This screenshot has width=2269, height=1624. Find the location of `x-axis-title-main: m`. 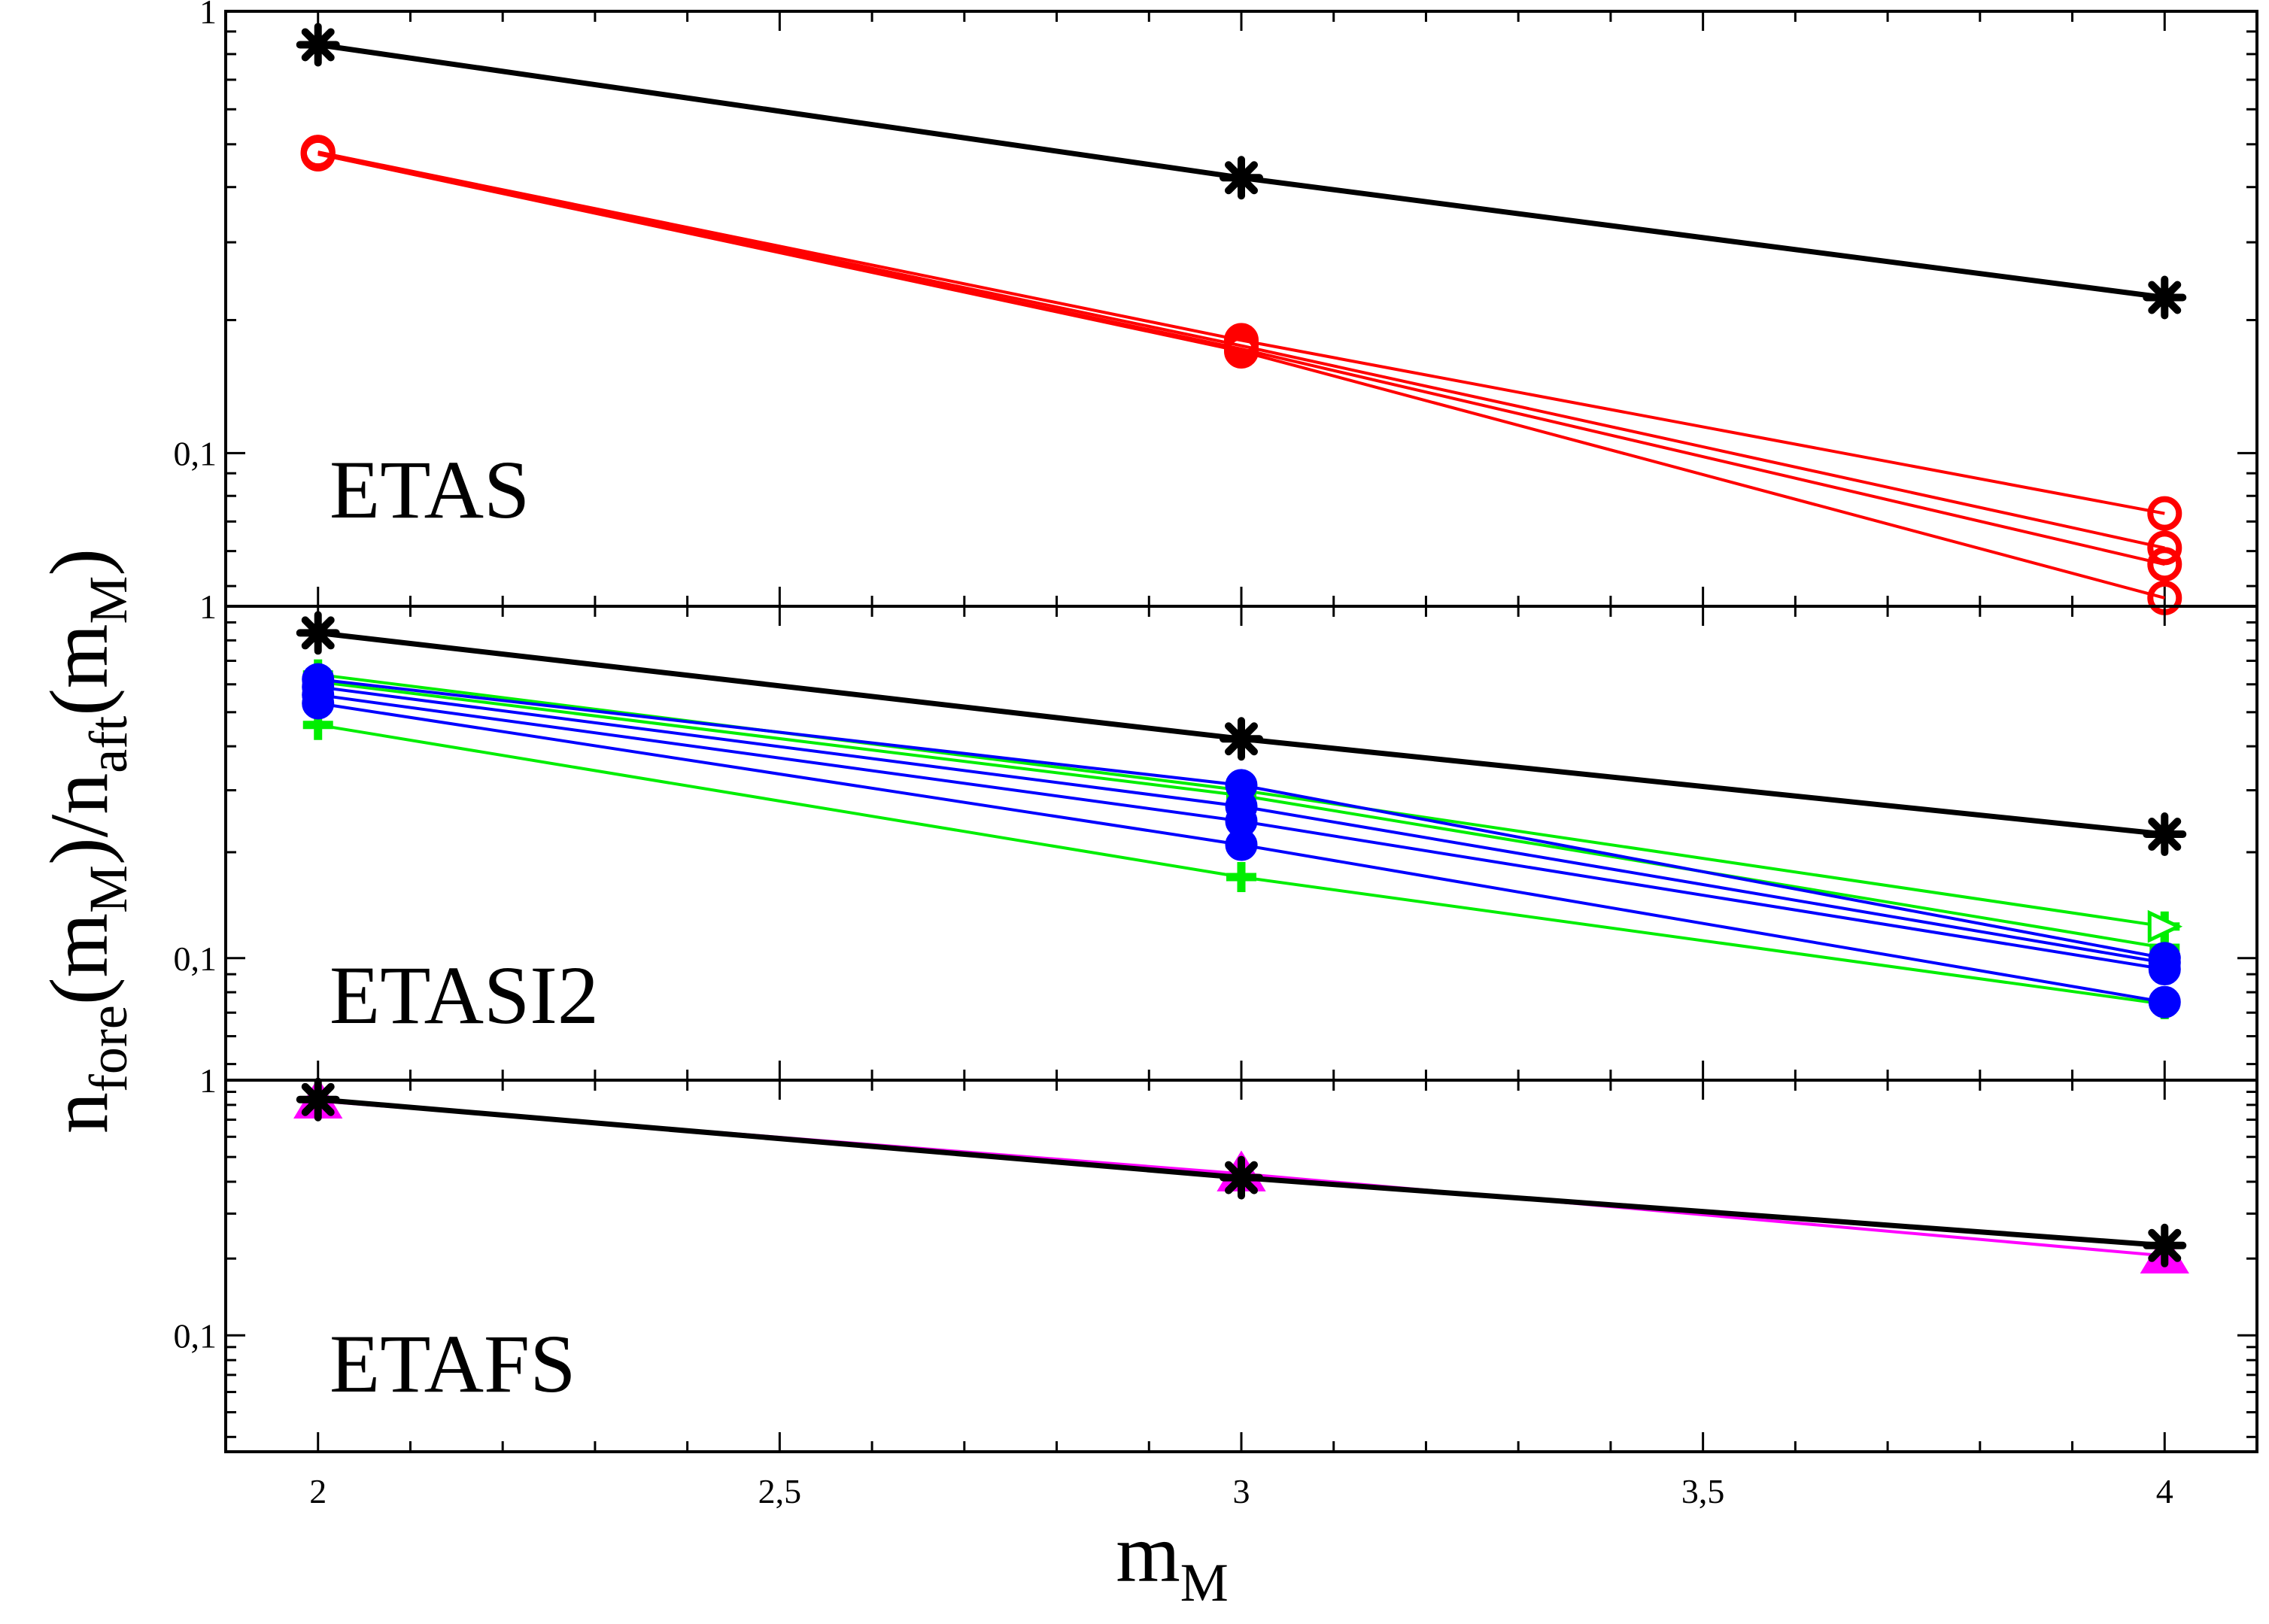

x-axis-title-main: m is located at coordinates (1148, 1553).